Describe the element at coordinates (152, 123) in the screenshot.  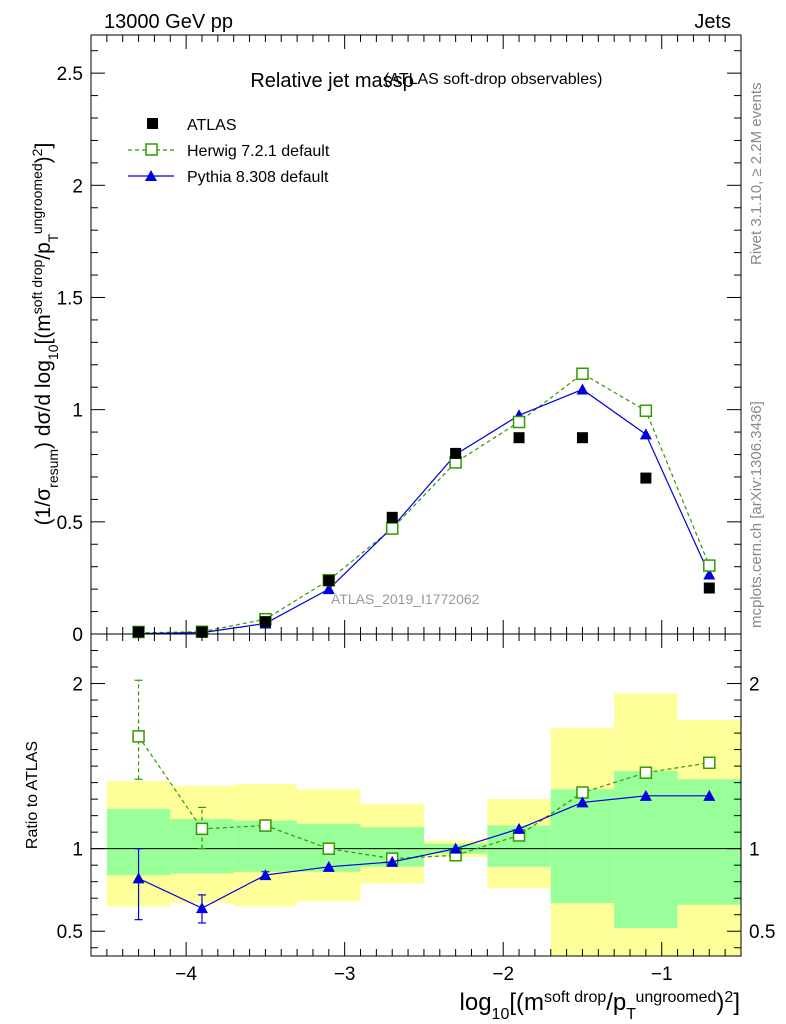
I see `legend-atlas-marker` at that location.